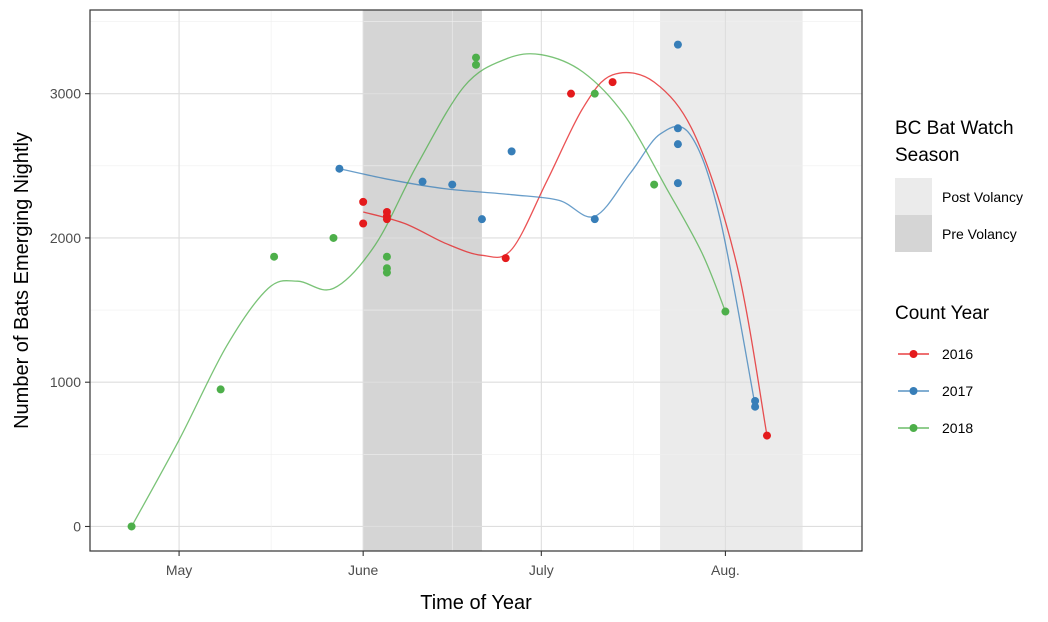  I want to click on x-tick-label: July, so click(541, 570).